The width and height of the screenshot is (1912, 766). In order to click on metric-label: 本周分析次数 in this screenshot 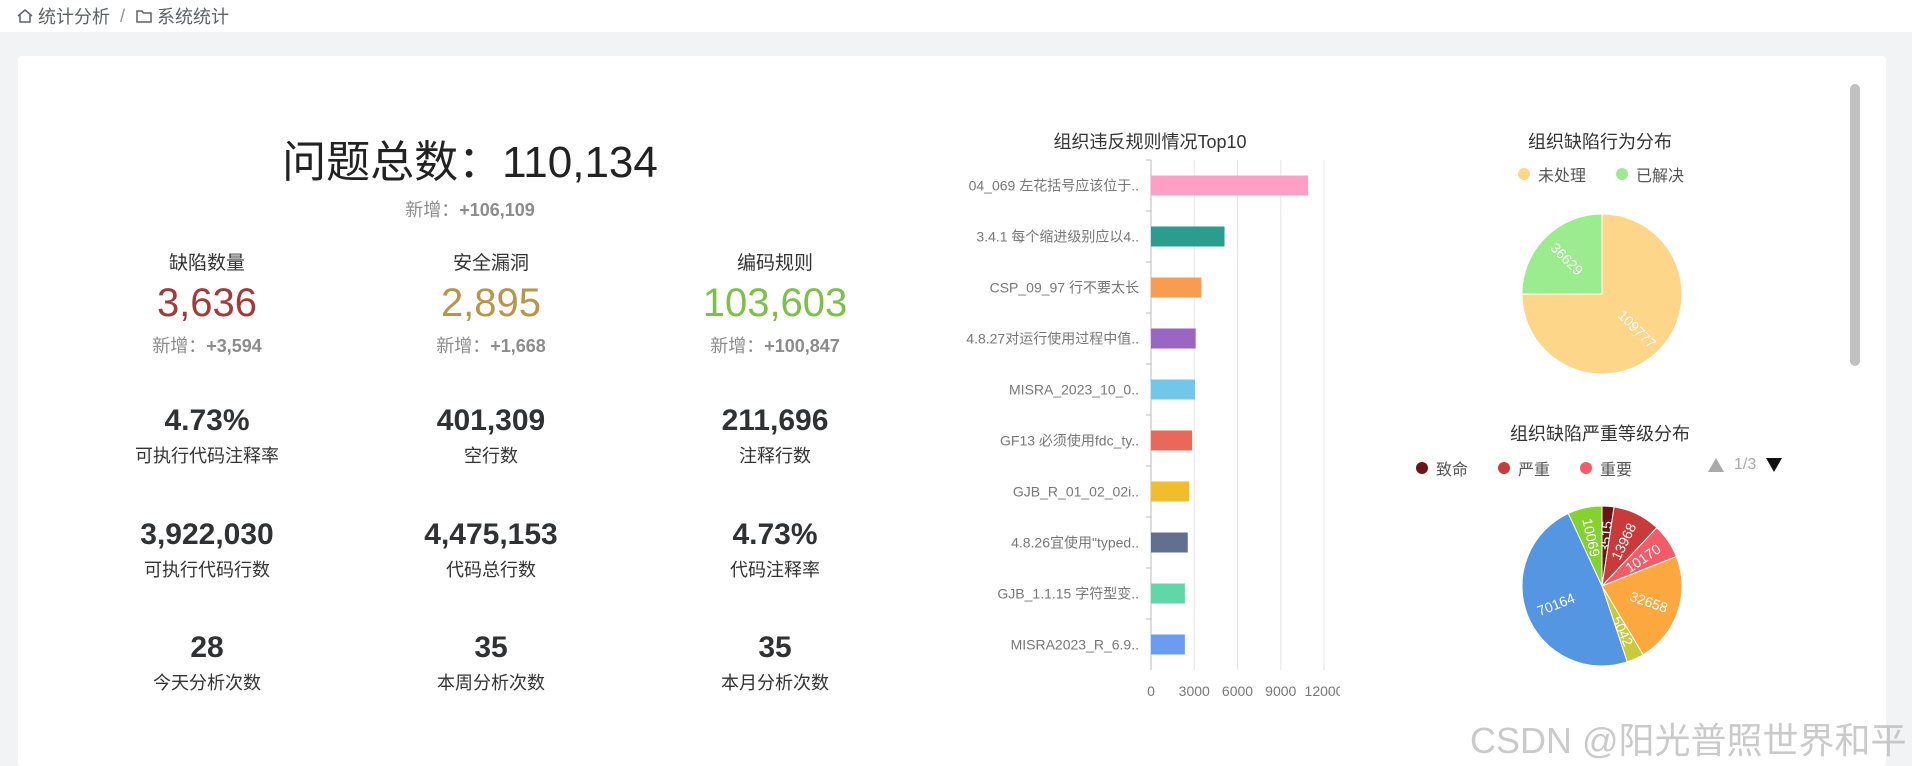, I will do `click(491, 683)`.